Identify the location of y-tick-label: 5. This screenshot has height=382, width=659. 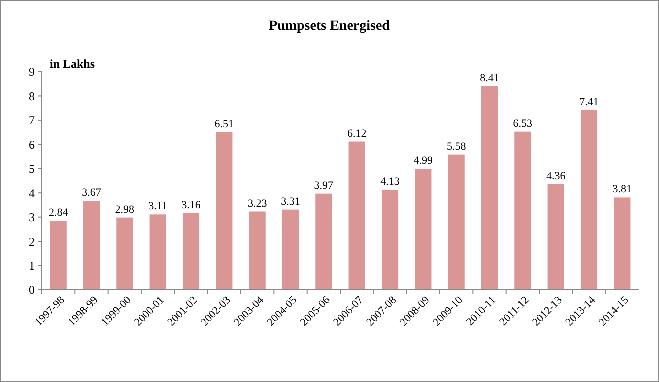
(32, 169).